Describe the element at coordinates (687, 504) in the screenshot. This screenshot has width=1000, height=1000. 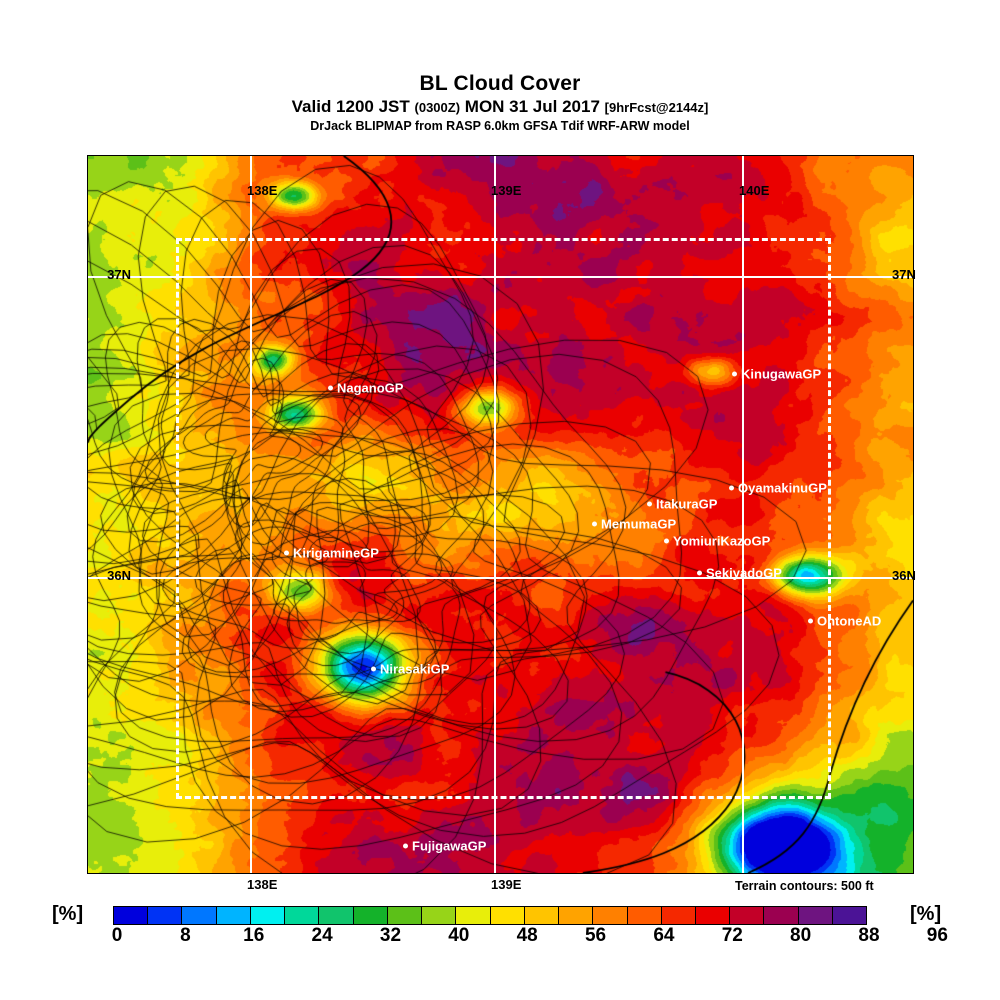
I see `station-label: ItakuraGP` at that location.